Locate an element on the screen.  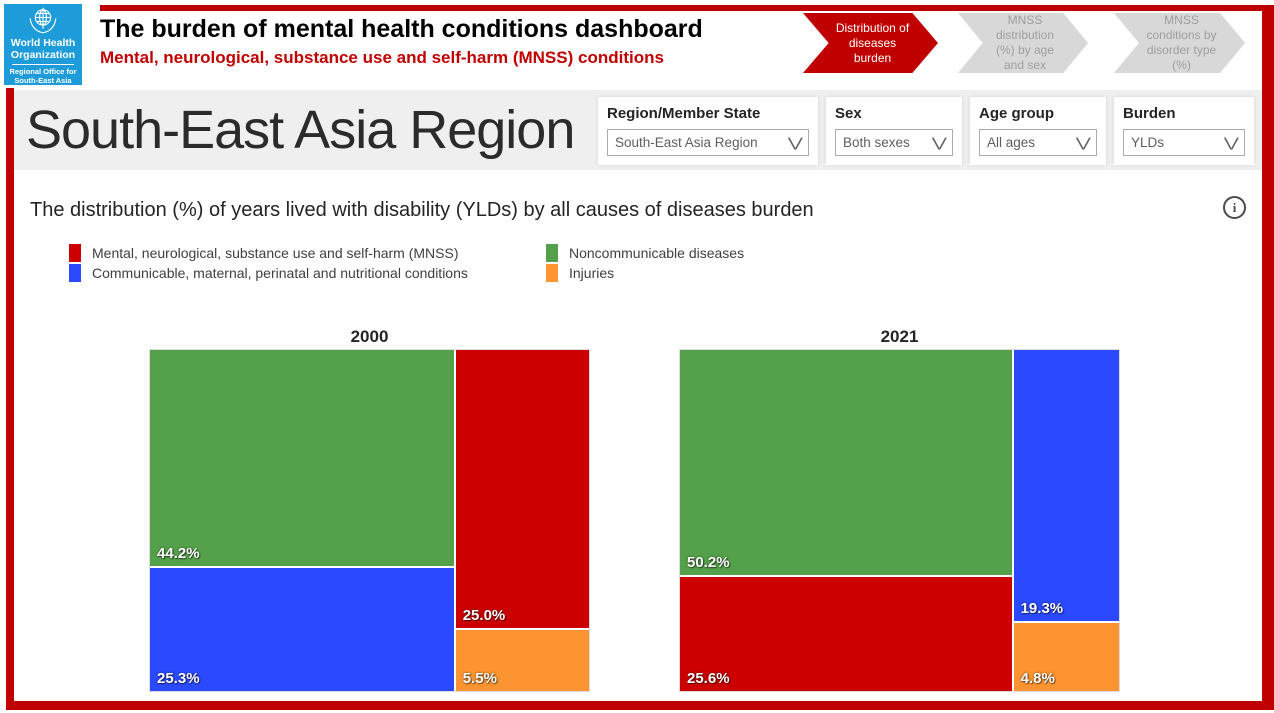
who-office-name: Regional Office for South-East Asia is located at coordinates (43, 76).